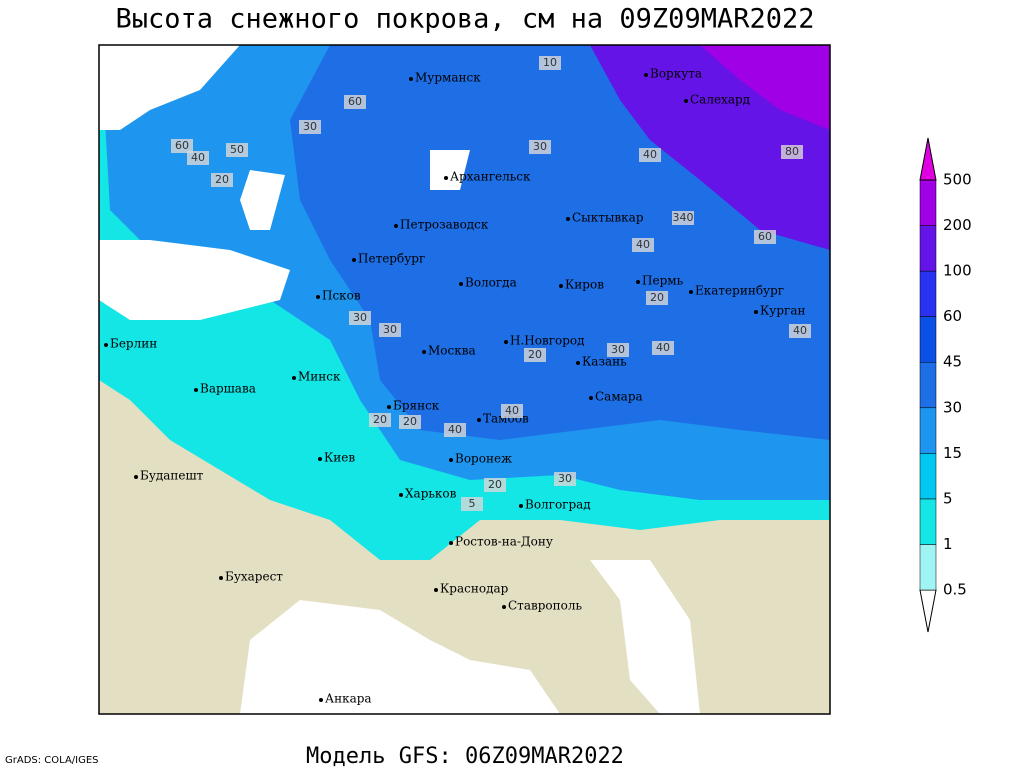 Image resolution: width=1024 pixels, height=772 pixels. I want to click on city-label: Минск, so click(319, 377).